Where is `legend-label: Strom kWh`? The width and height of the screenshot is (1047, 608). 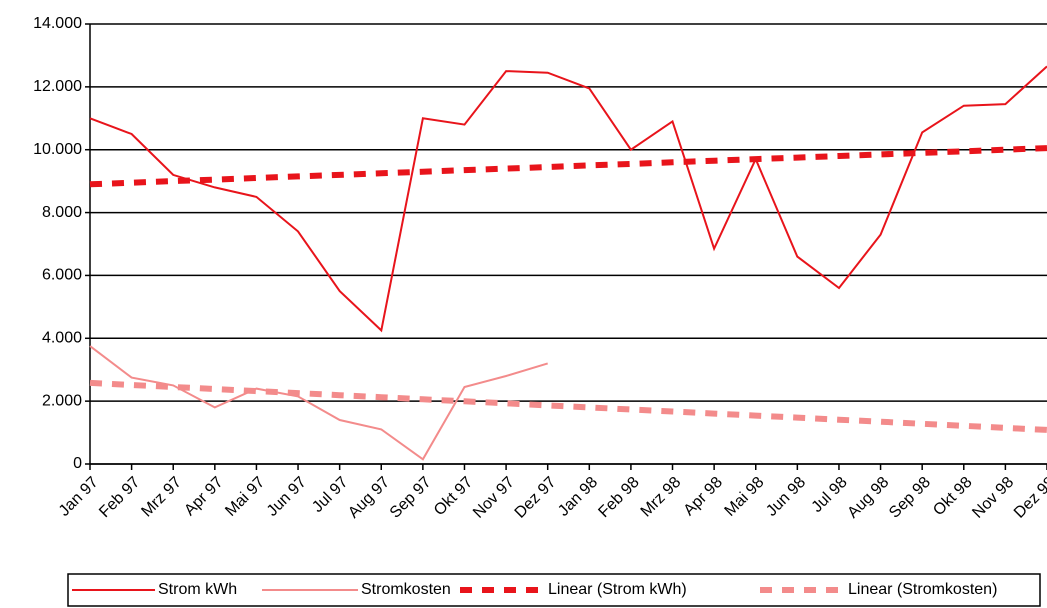 legend-label: Strom kWh is located at coordinates (197, 589).